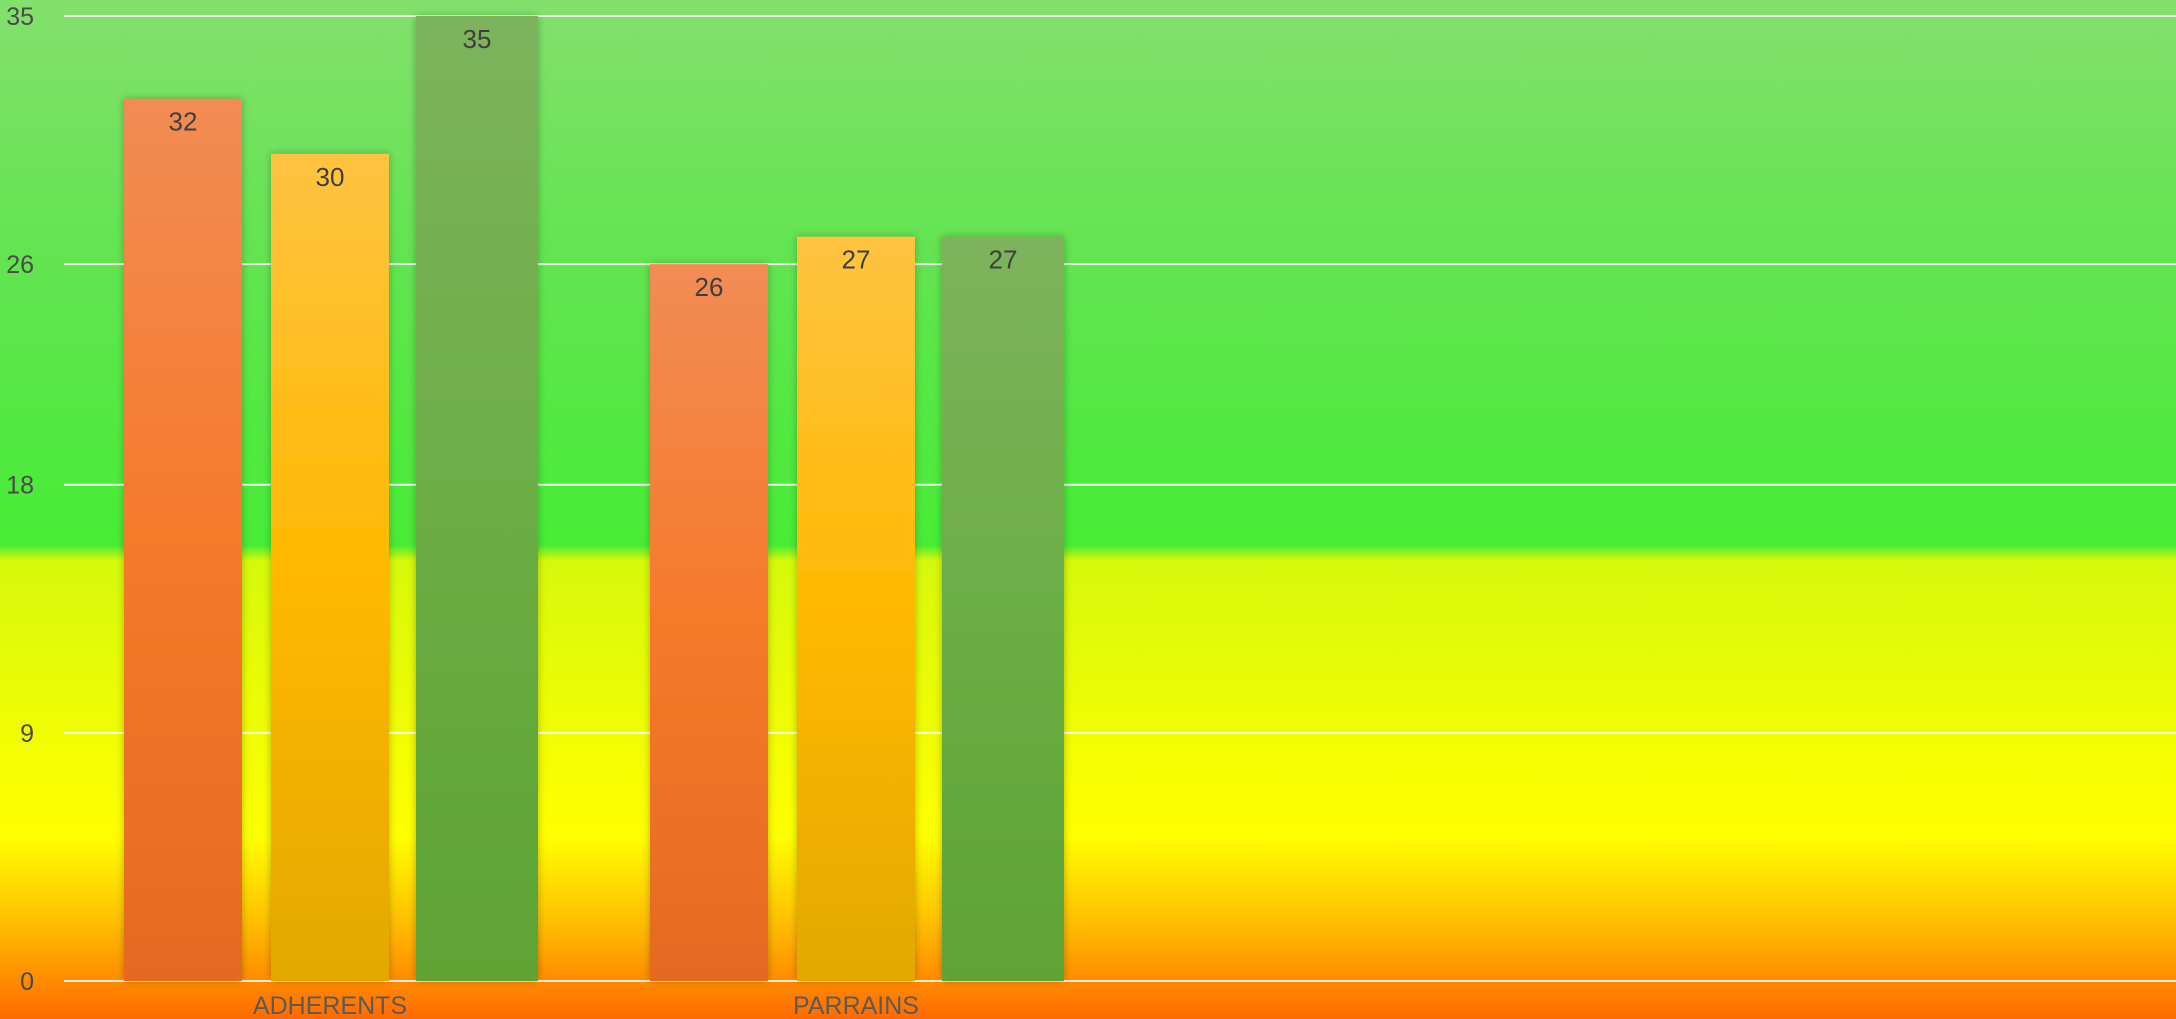  Describe the element at coordinates (20, 265) in the screenshot. I see `y-tick-label: 26` at that location.